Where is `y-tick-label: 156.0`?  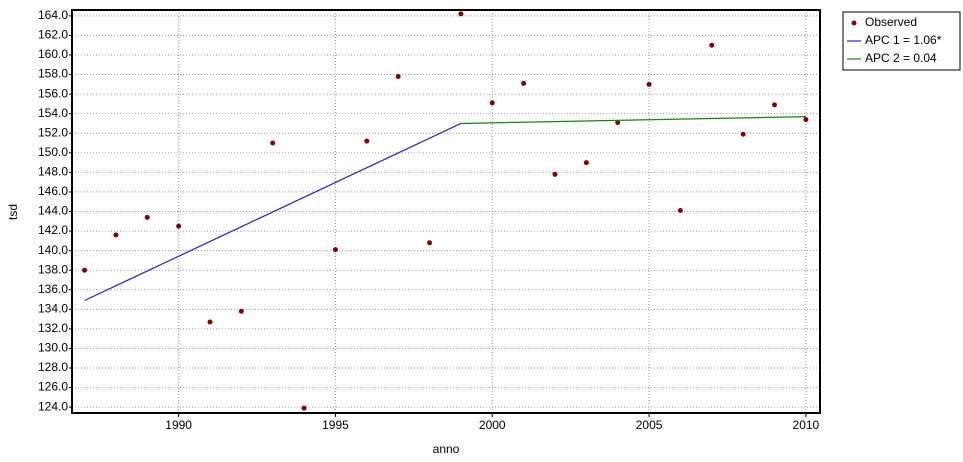 y-tick-label: 156.0 is located at coordinates (53, 93).